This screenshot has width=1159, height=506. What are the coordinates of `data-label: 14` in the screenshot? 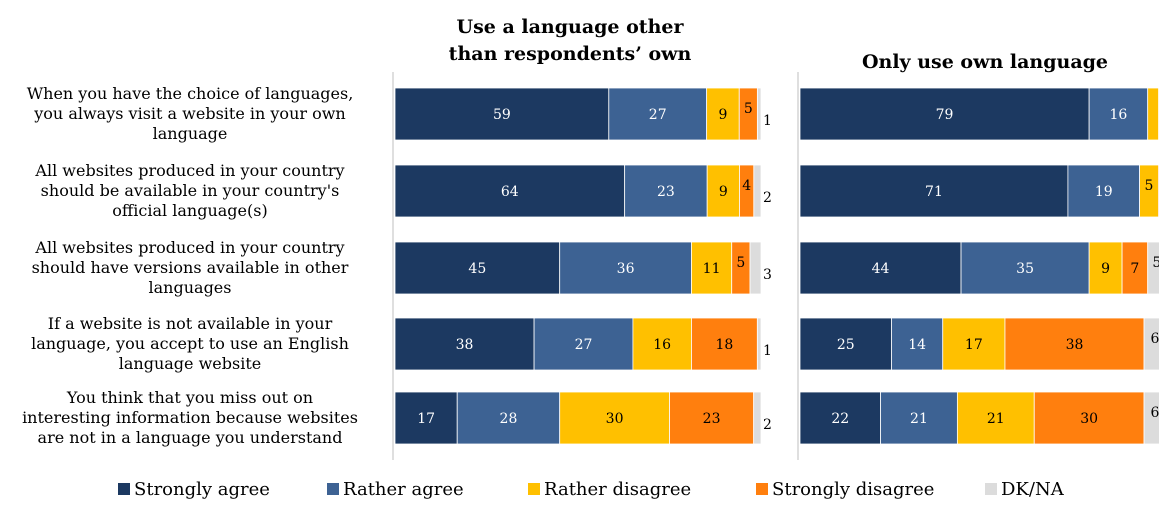 It's located at (917, 345).